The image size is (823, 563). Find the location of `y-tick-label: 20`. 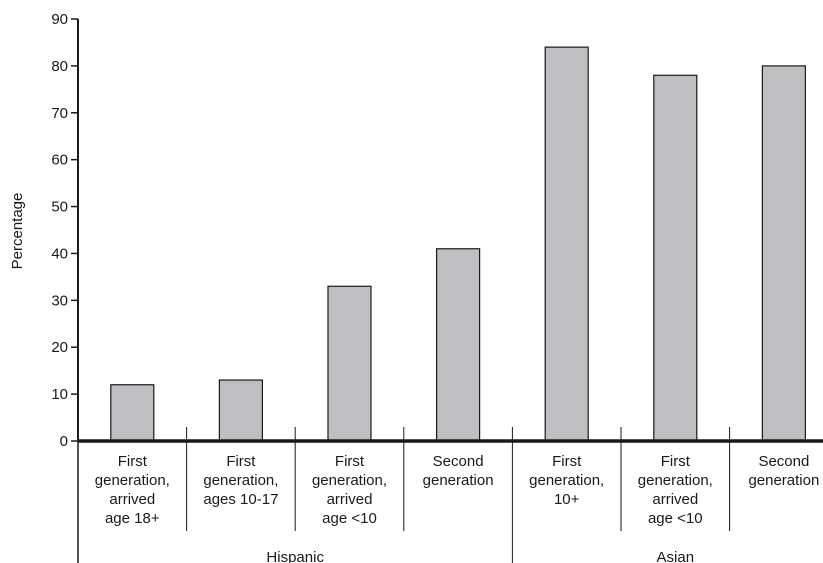

y-tick-label: 20 is located at coordinates (59, 347).